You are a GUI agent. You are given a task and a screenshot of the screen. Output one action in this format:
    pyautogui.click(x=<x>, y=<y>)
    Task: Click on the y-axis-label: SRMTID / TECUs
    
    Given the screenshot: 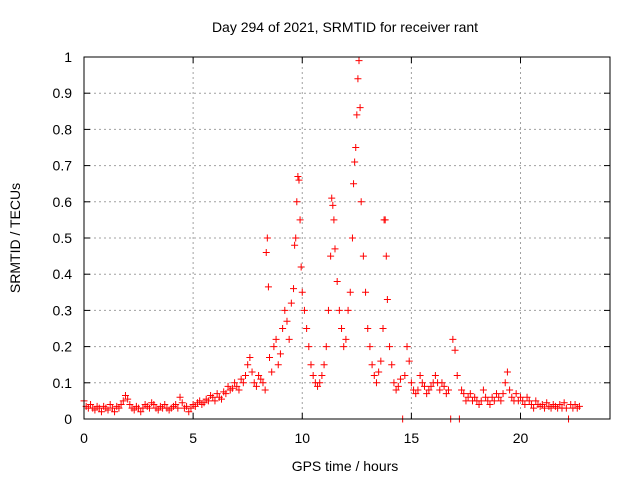 What is the action you would take?
    pyautogui.click(x=15, y=238)
    